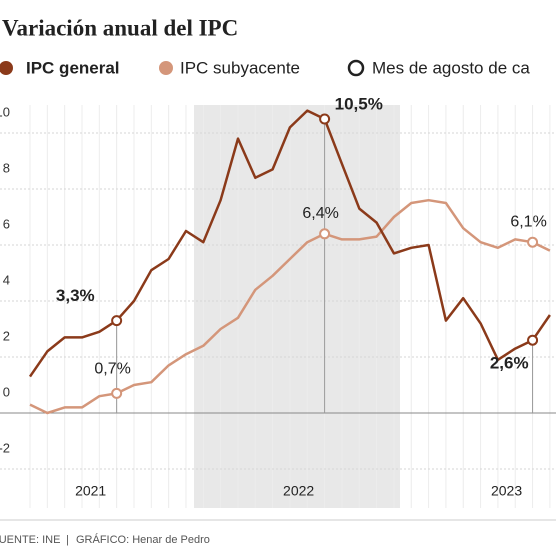 The height and width of the screenshot is (556, 556). I want to click on y-tick-label: 10, so click(5, 111).